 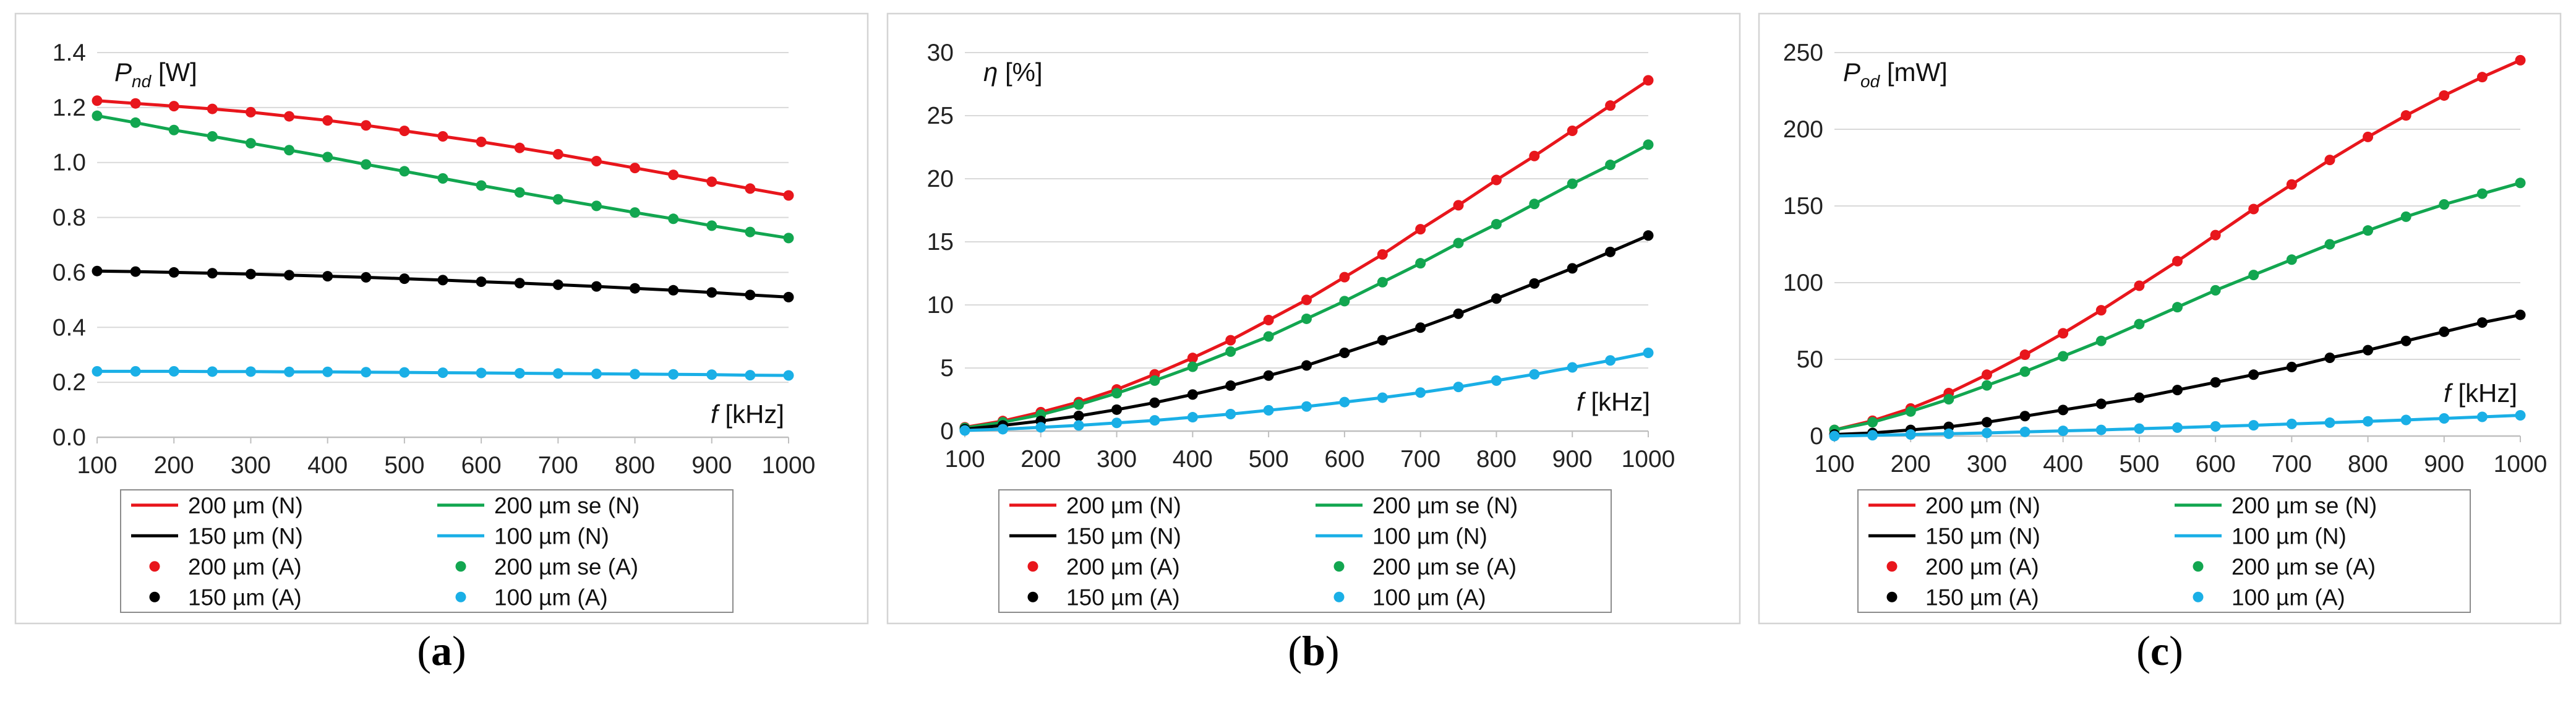 What do you see at coordinates (123, 72) in the screenshot?
I see `y-axis-symbol: P` at bounding box center [123, 72].